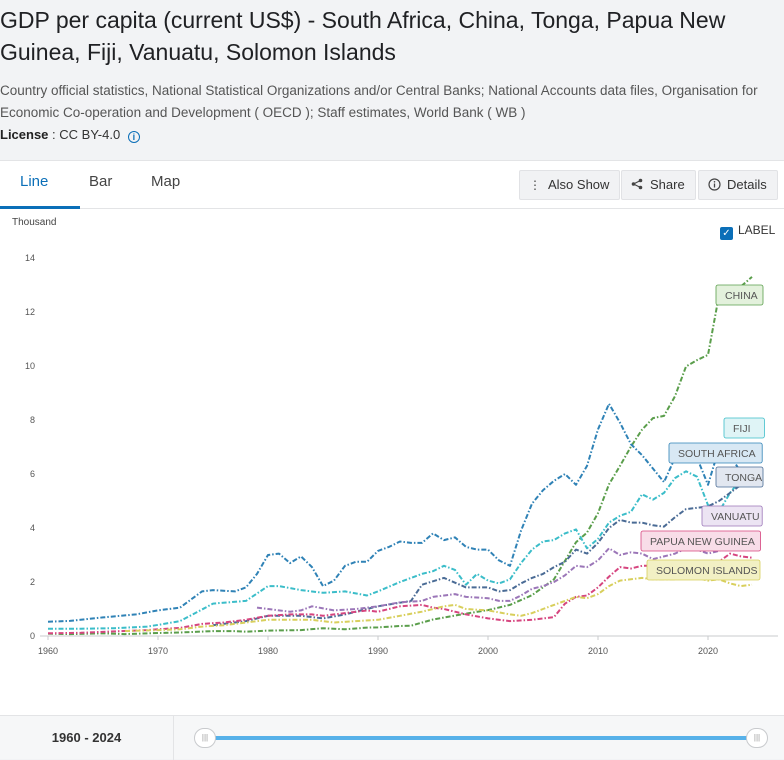  Describe the element at coordinates (32, 636) in the screenshot. I see `y-tick-label: 0` at that location.